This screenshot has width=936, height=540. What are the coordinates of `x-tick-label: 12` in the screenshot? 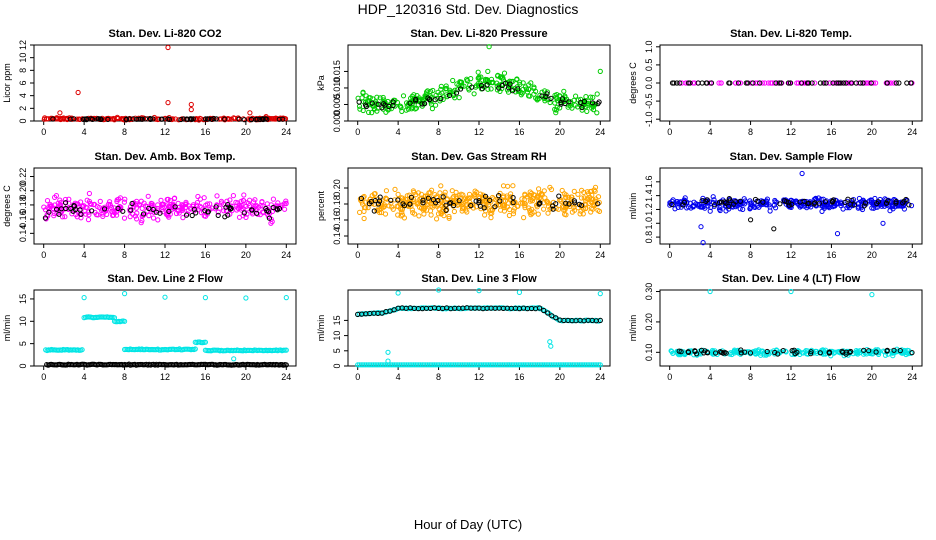 It's located at (791, 132).